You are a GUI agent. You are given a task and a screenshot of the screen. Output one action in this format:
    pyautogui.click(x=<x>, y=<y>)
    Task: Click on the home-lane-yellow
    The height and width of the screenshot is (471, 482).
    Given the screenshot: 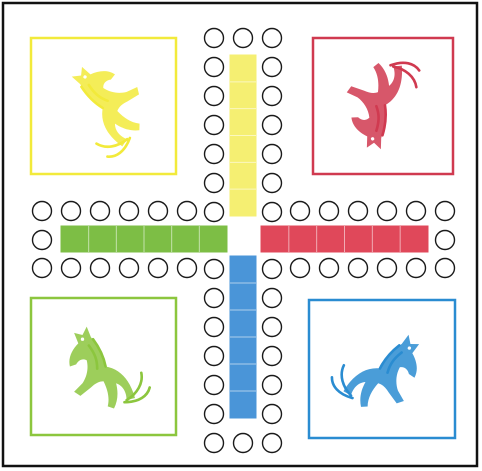 What is the action you would take?
    pyautogui.click(x=243, y=135)
    